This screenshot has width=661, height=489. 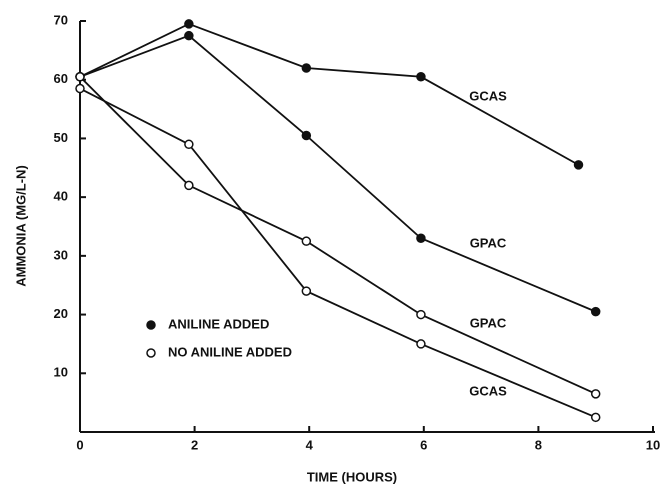 I want to click on legend-label: NO ANILINE ADDED, so click(x=230, y=351).